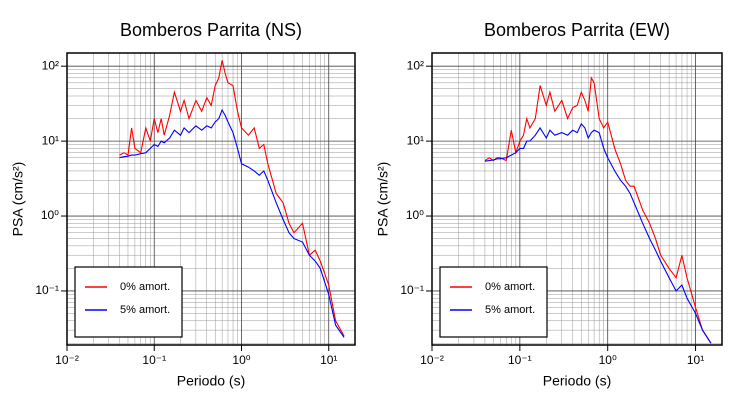 The height and width of the screenshot is (400, 730). I want to click on chart-title: Bomberos Parrita (NS), so click(211, 30).